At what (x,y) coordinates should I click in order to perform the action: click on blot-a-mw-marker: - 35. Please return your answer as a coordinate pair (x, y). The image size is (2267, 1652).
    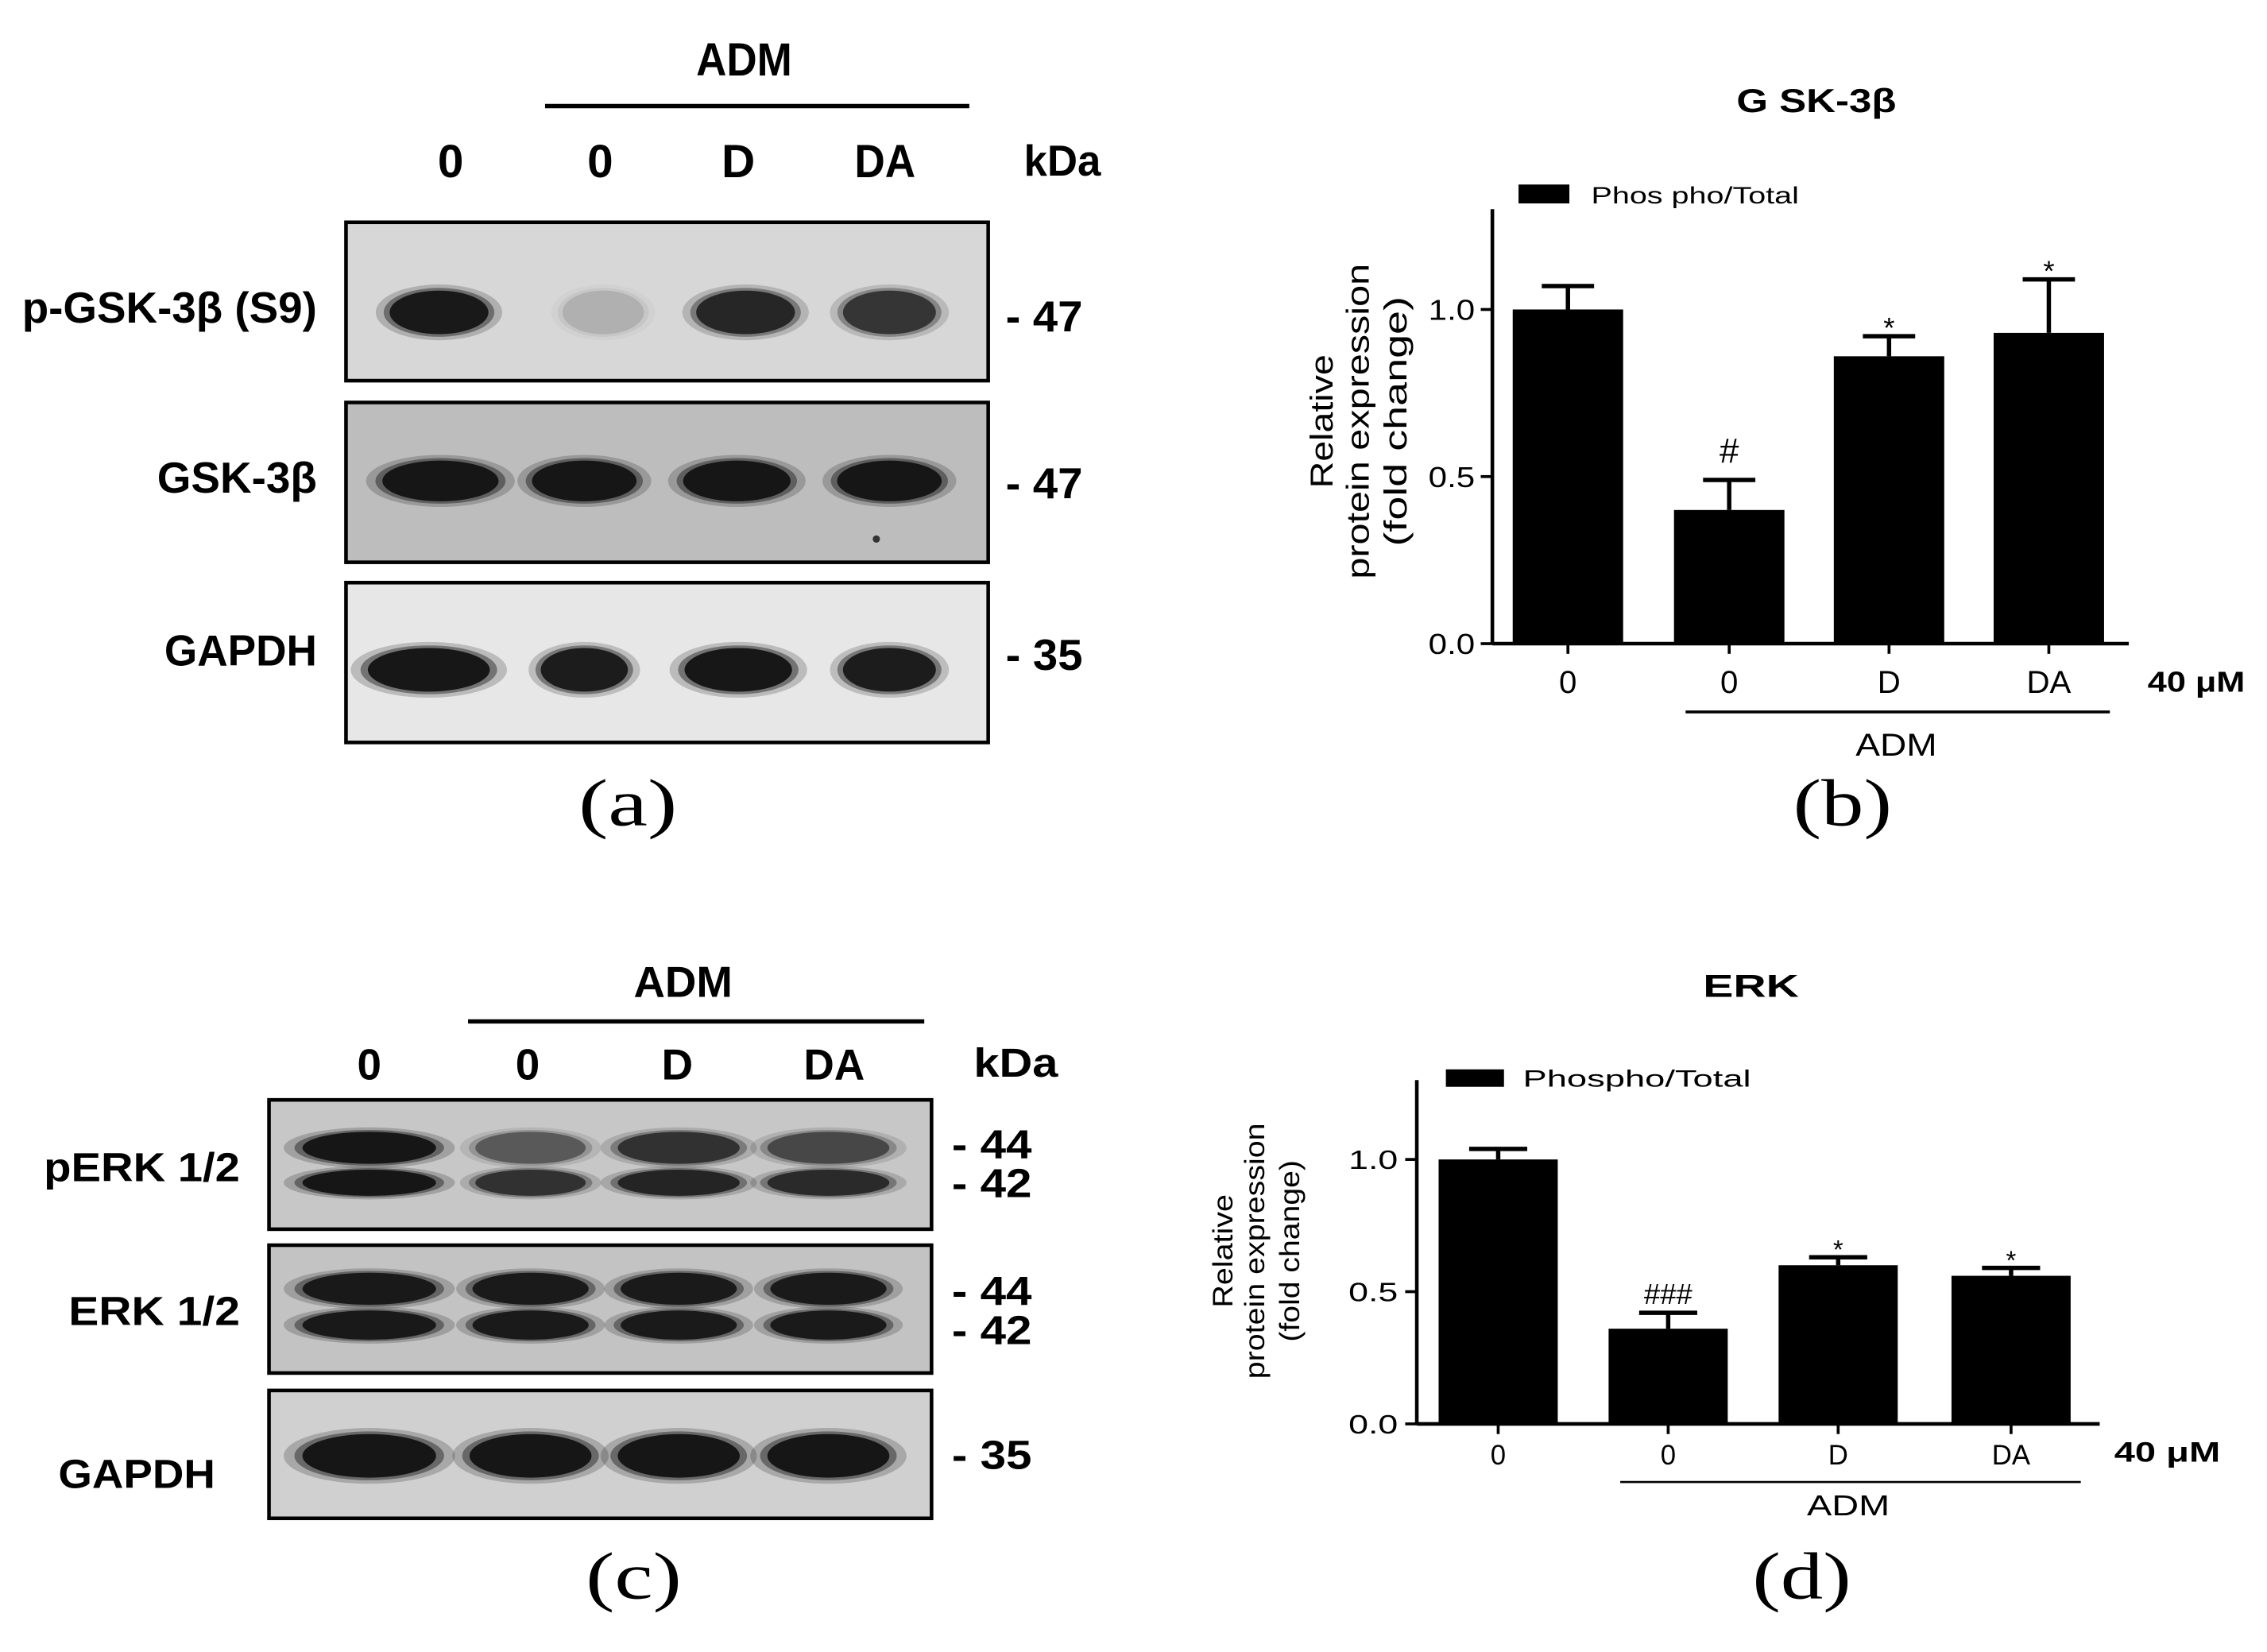
    Looking at the image, I should click on (1045, 654).